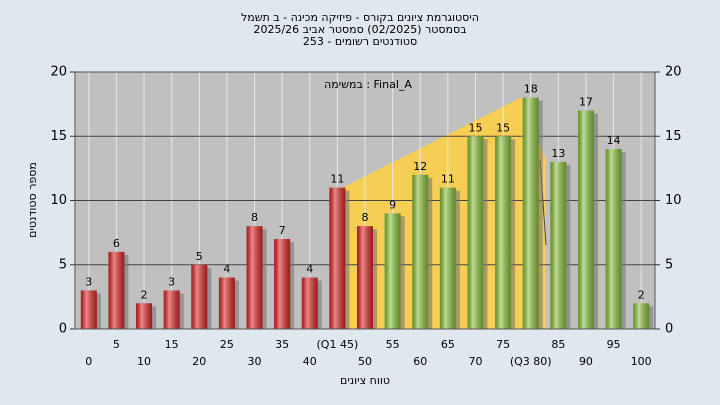 This screenshot has width=720, height=405. I want to click on value-label: 12, so click(420, 166).